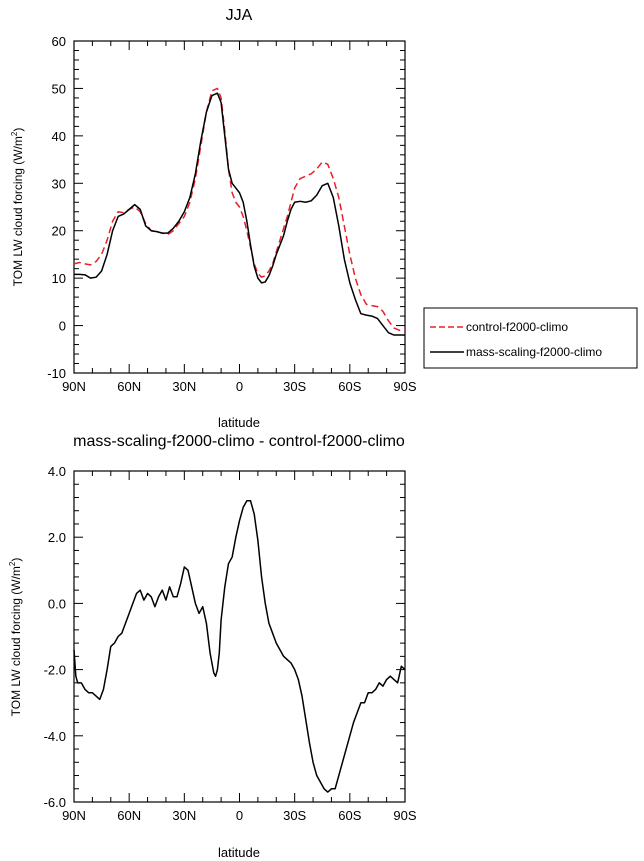 This screenshot has height=861, width=644. I want to click on series-line-control-f2000-climo, so click(239, 209).